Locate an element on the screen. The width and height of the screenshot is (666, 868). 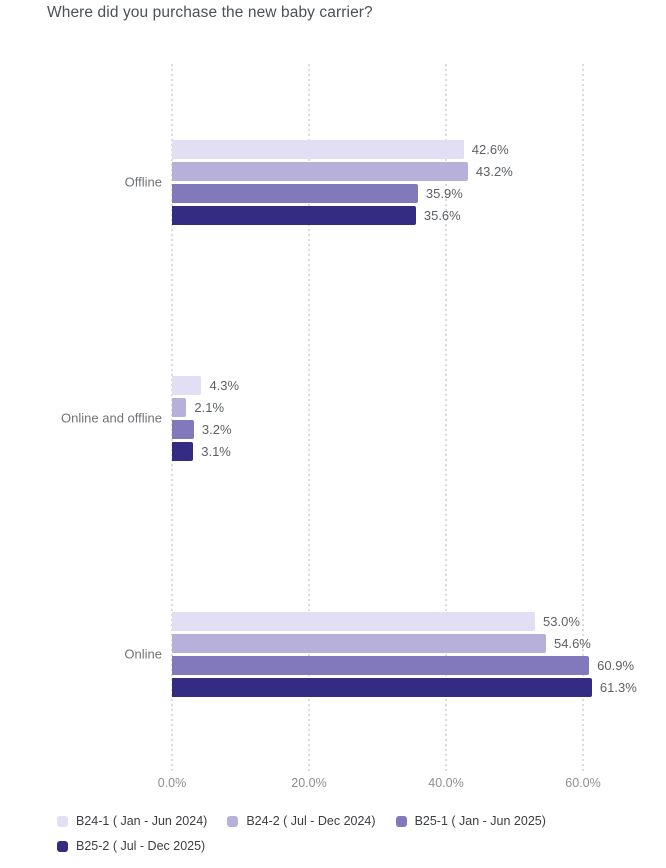
x-axis-tick-label: 0.0% is located at coordinates (172, 783).